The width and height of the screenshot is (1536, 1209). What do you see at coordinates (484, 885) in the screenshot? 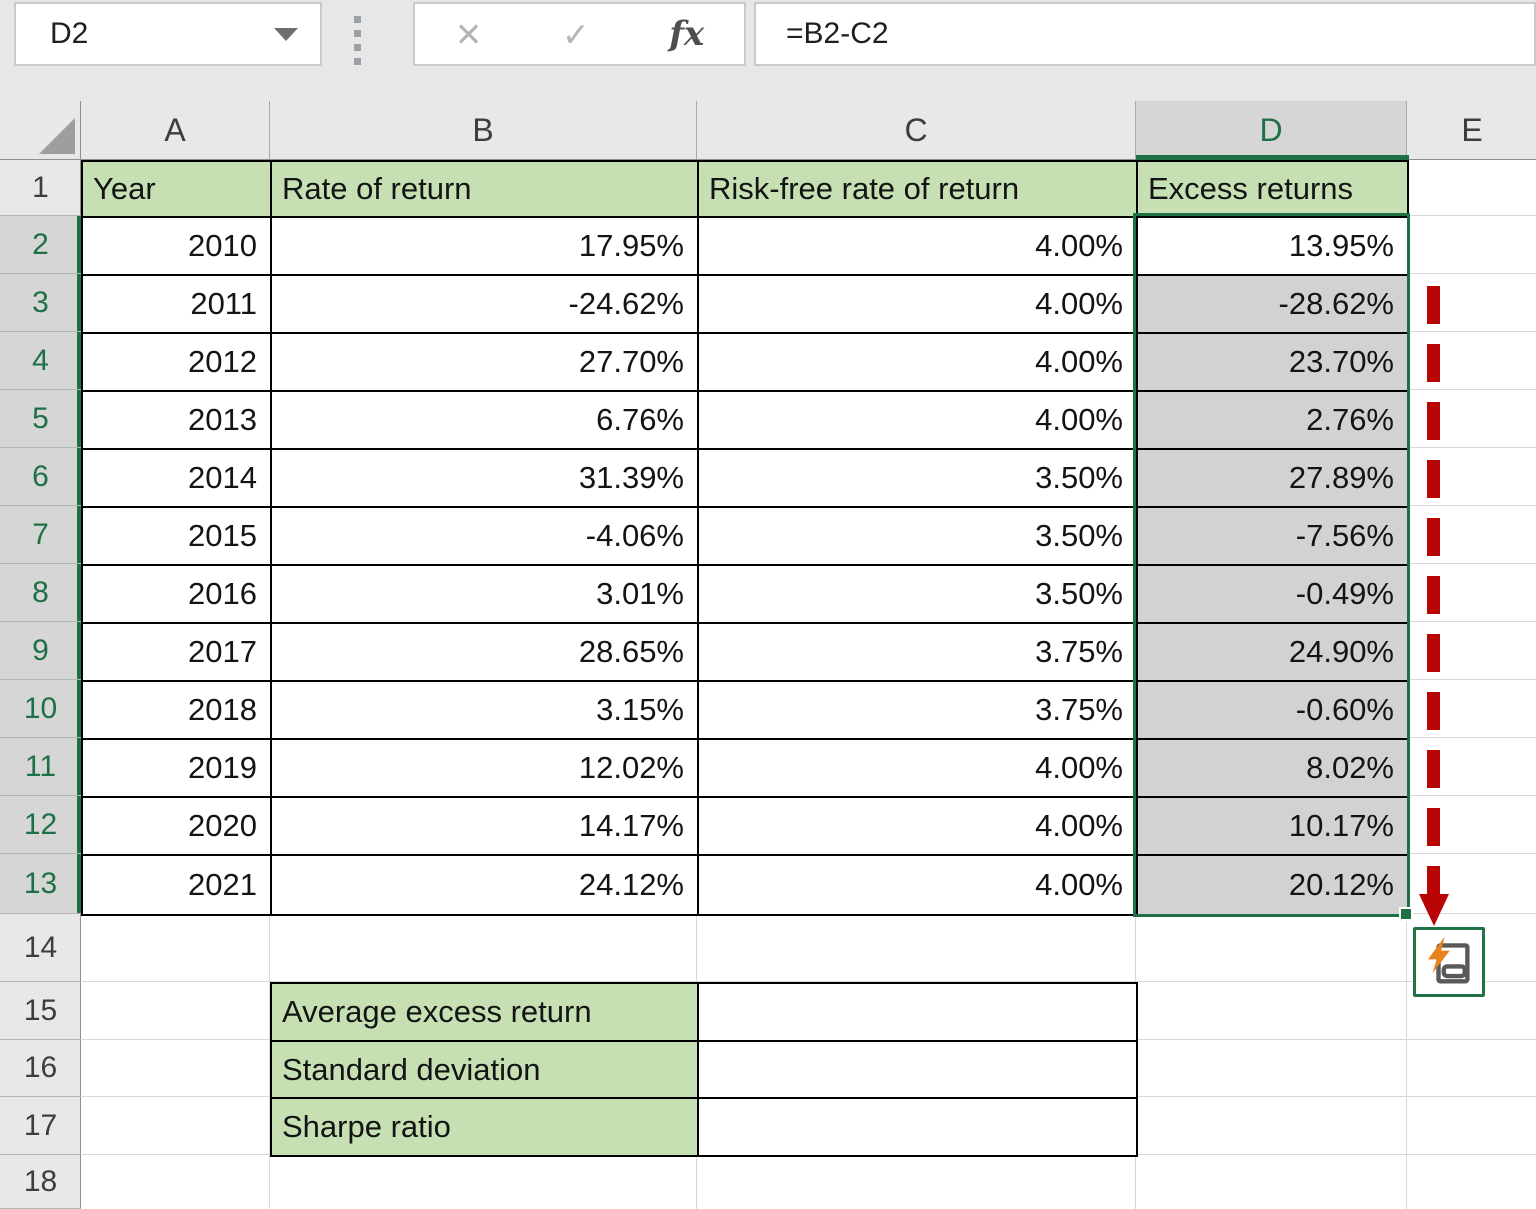
I see `cell-B13: 24.12%` at bounding box center [484, 885].